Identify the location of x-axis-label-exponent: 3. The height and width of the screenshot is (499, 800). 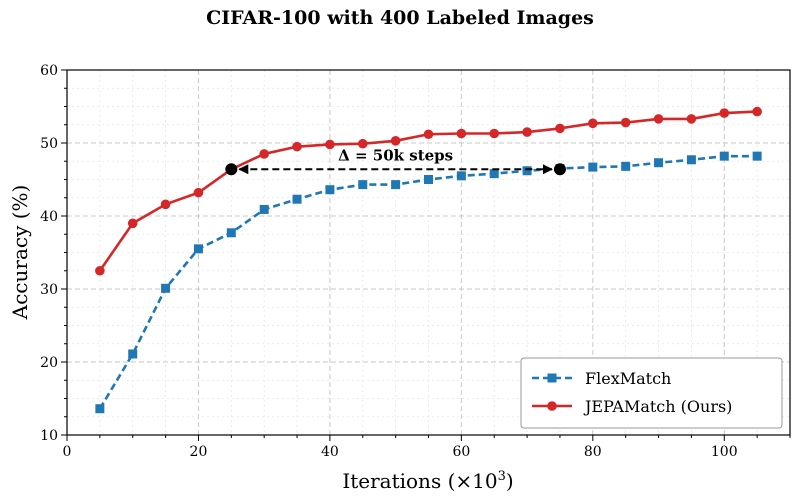
(502, 476).